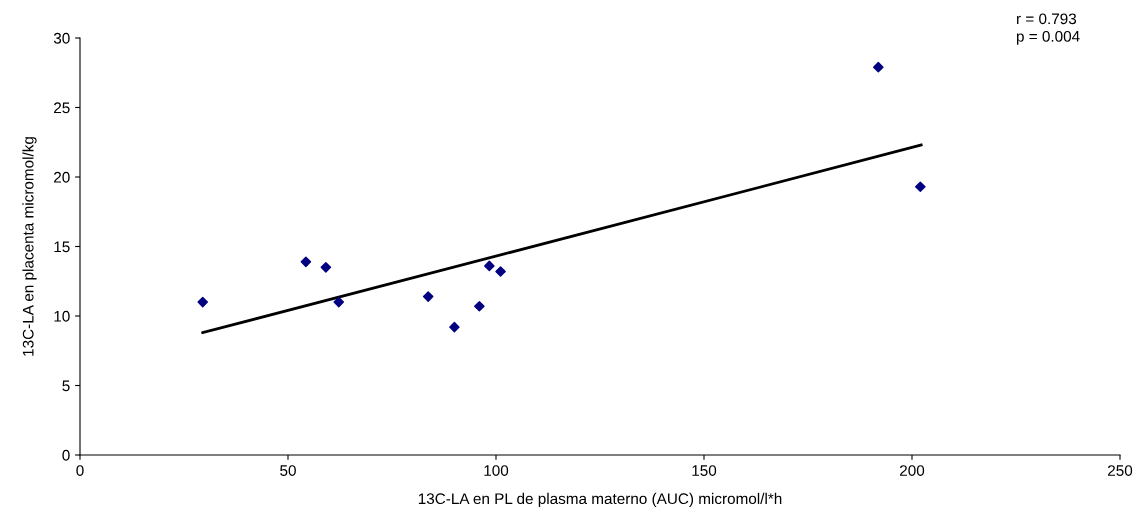  Describe the element at coordinates (288, 470) in the screenshot. I see `x-tick-label: 50` at that location.